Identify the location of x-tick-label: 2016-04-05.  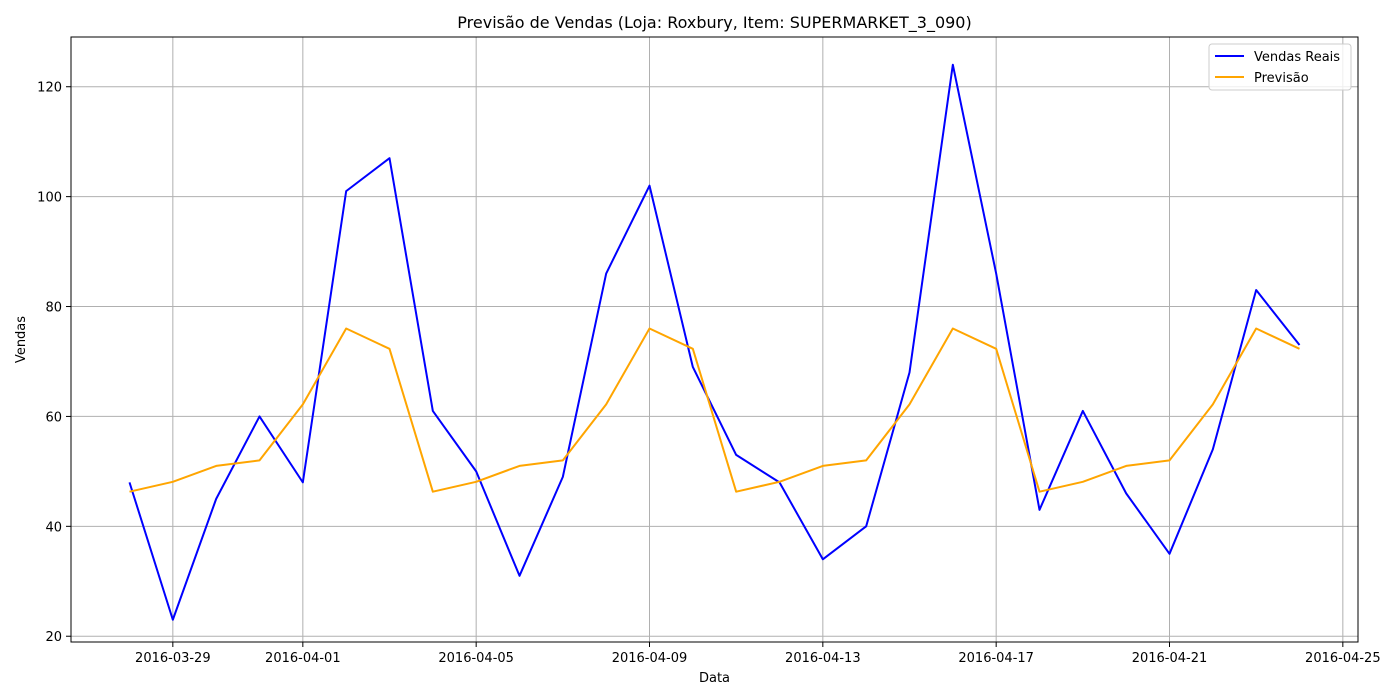
(476, 658).